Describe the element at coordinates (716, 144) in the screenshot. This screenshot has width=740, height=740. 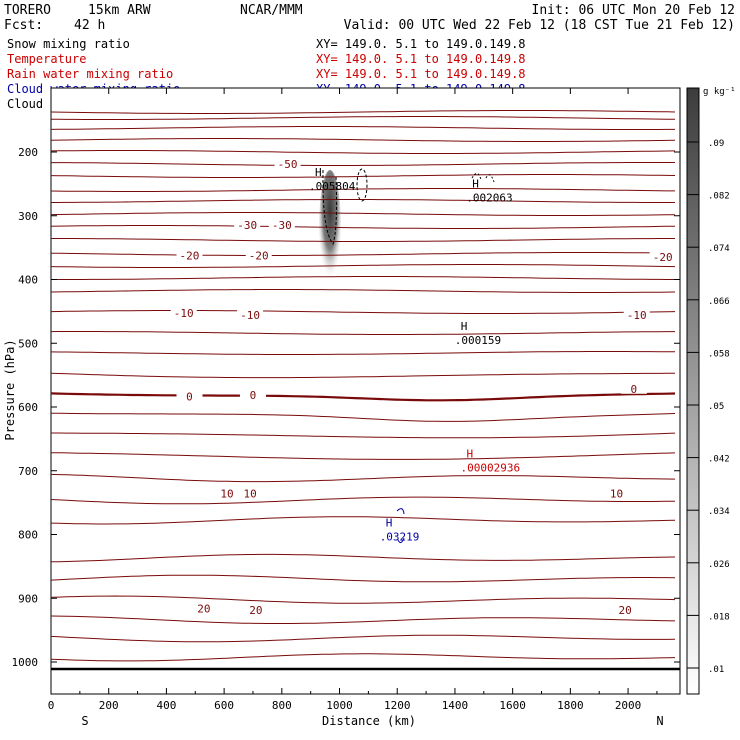
I see `colorbar-tick-label: .09` at that location.